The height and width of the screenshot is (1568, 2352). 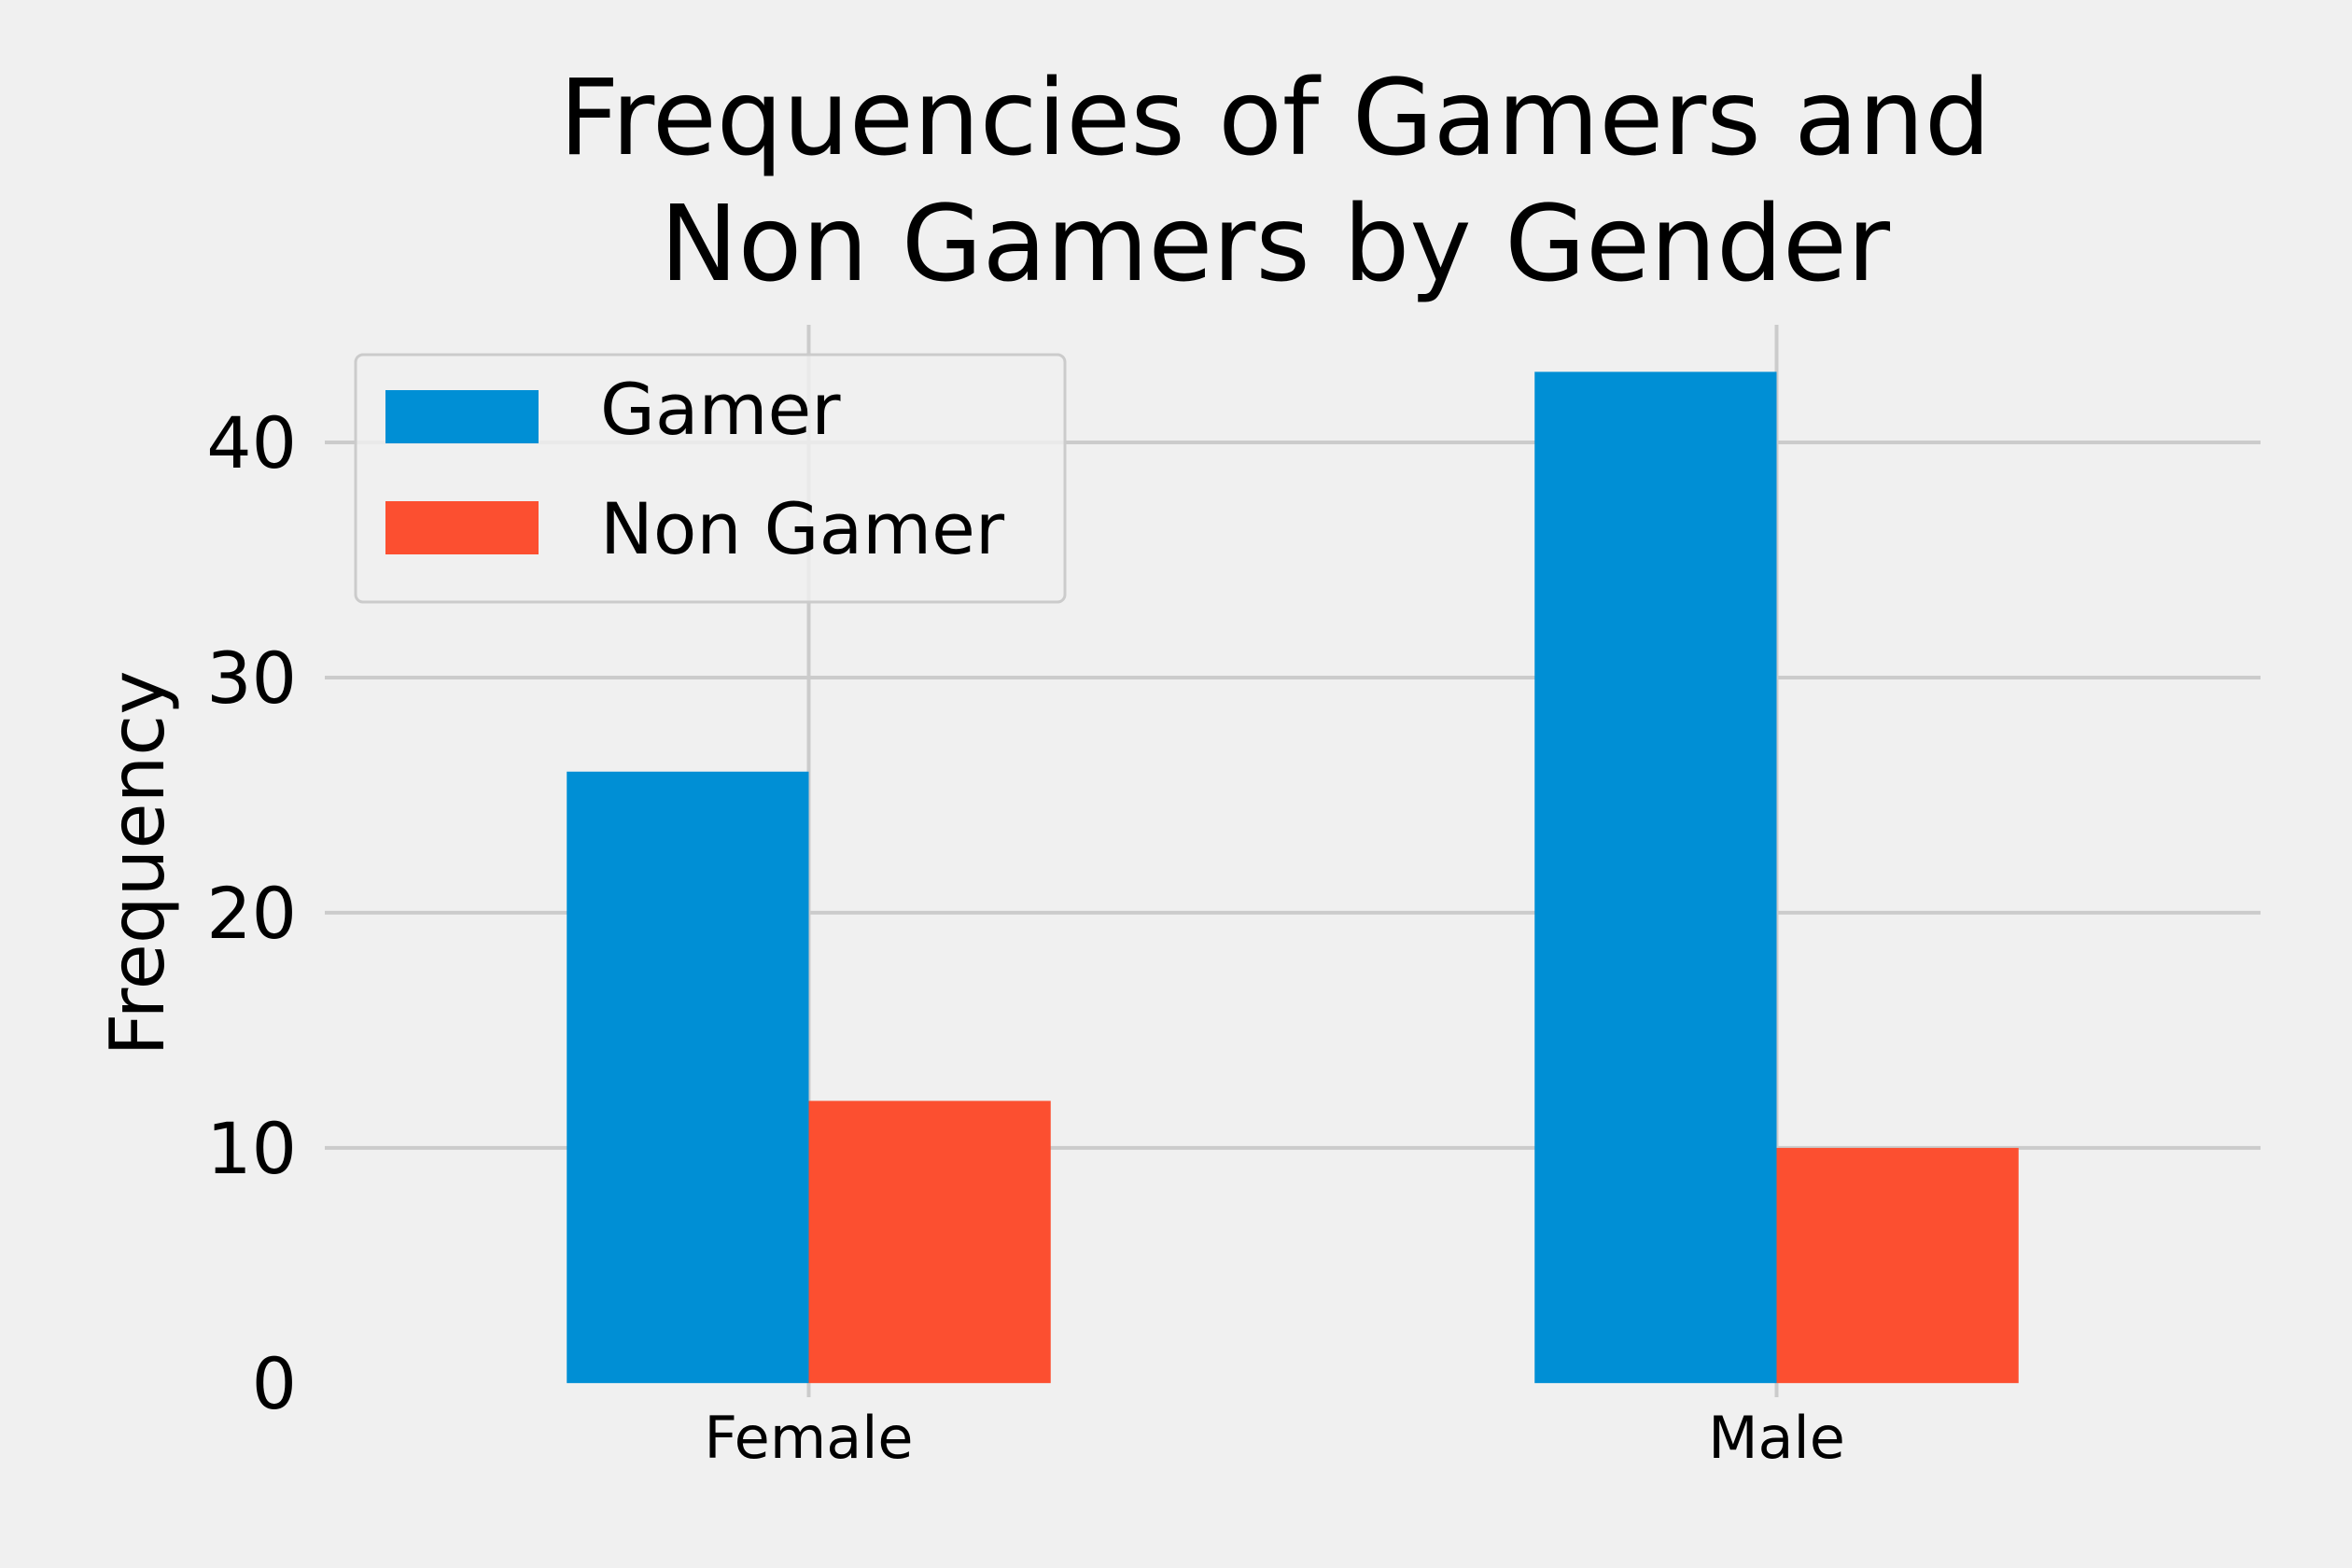 I want to click on y-tick-label: 20, so click(x=251, y=913).